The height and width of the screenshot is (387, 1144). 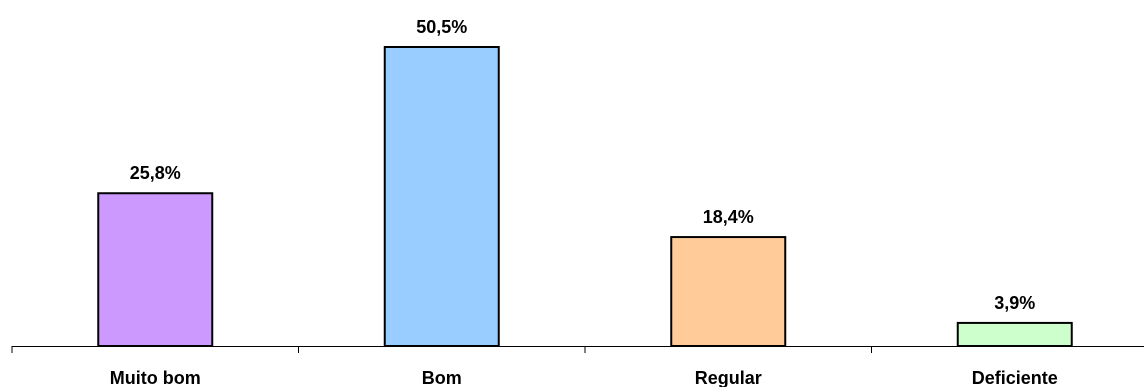 I want to click on bar-regular, so click(x=728, y=291).